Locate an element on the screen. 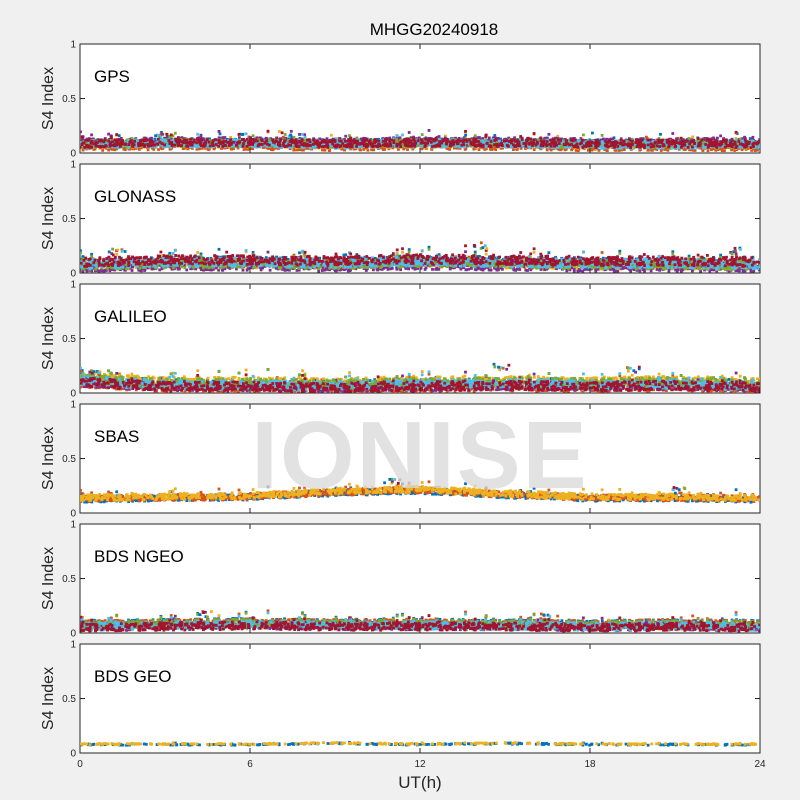 This screenshot has height=800, width=800. figure-title: MHGG20240918 is located at coordinates (434, 29).